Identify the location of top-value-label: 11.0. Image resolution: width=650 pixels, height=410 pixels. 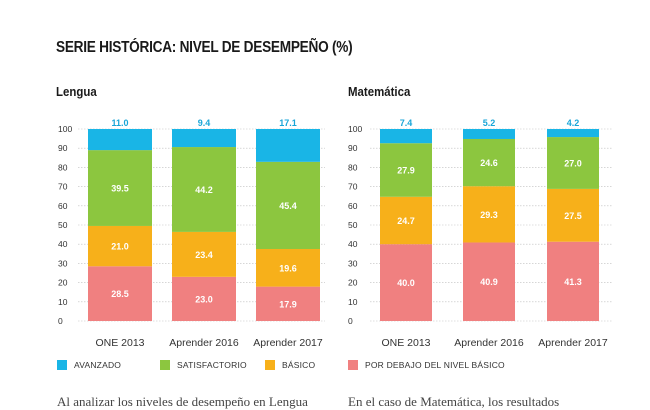
(119, 123).